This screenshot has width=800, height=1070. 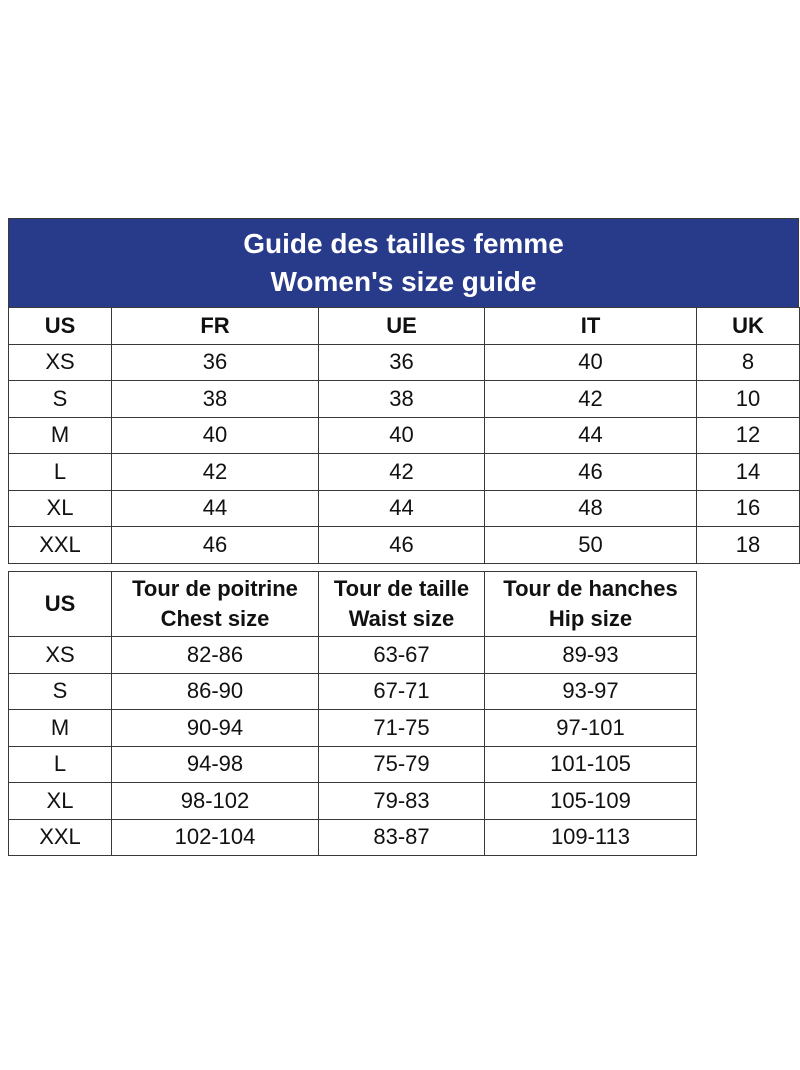 I want to click on table-cell: 71-75, so click(x=401, y=728).